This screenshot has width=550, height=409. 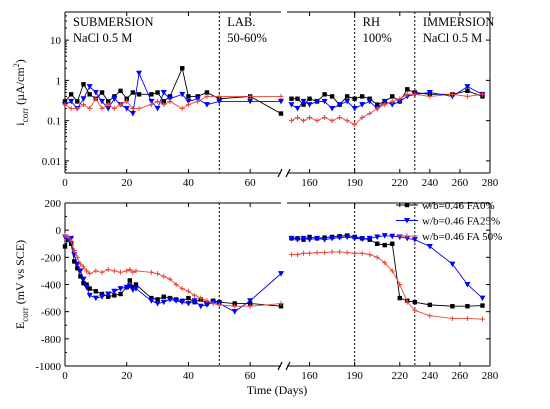 What do you see at coordinates (59, 231) in the screenshot?
I see `y-tick-label: 0` at bounding box center [59, 231].